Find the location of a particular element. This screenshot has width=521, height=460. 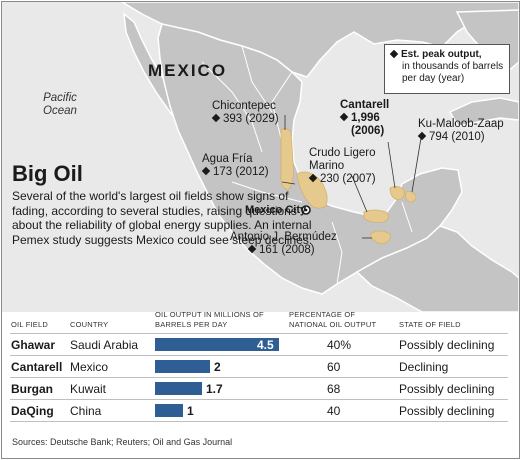

field-label-bermudez: Antonio J. Bermúdez 161 (2008) is located at coordinates (283, 244).